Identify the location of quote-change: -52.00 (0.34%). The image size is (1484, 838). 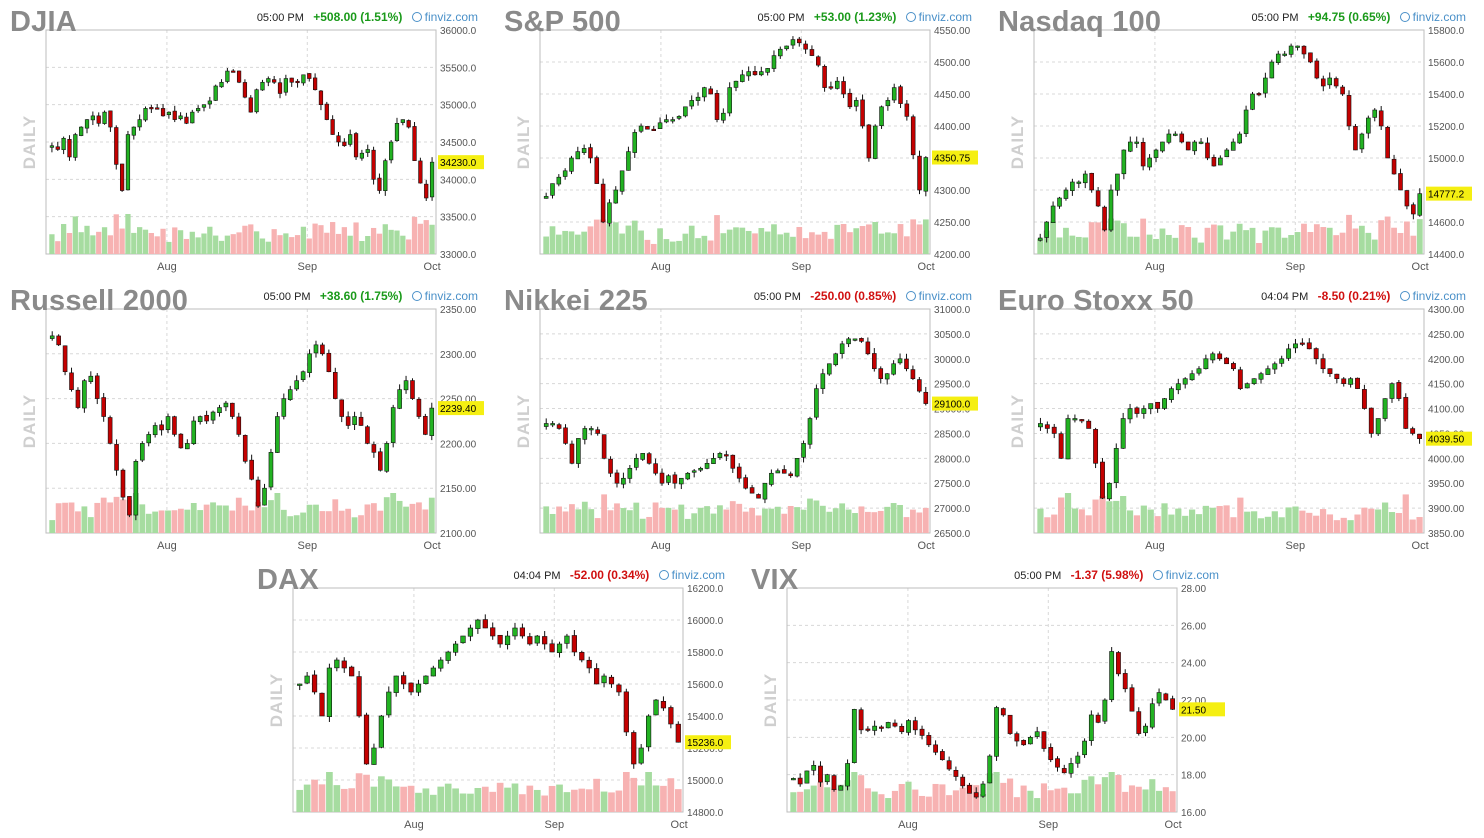
(609, 575).